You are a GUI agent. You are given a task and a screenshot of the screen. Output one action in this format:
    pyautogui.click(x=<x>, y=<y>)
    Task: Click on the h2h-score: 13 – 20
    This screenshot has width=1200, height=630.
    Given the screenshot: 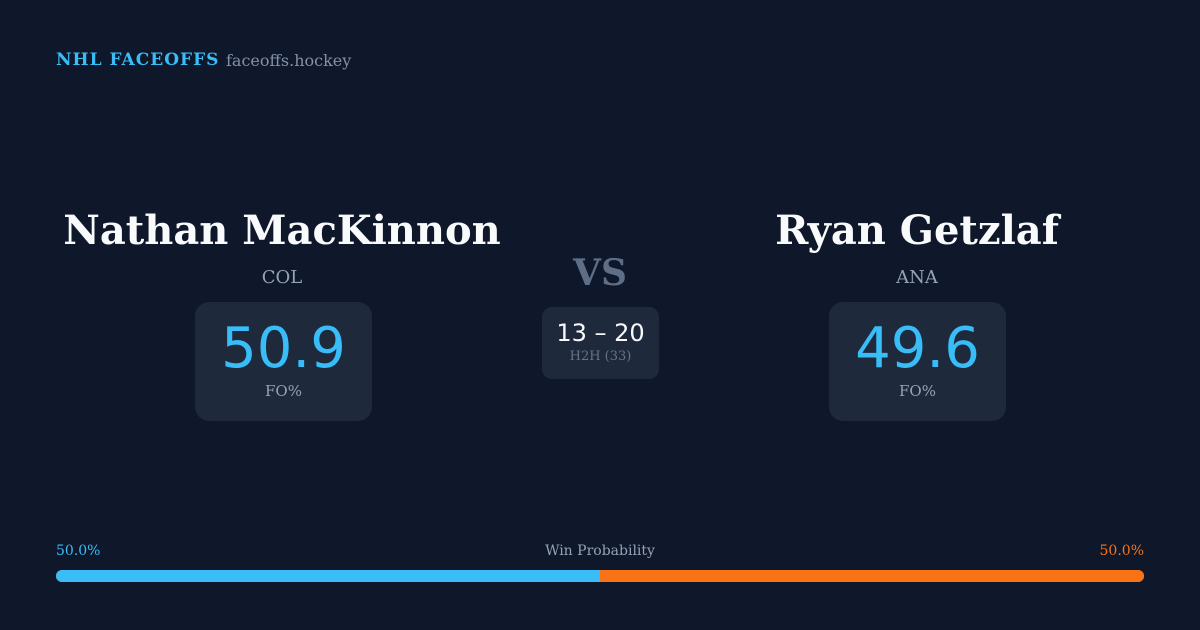 What is the action you would take?
    pyautogui.click(x=600, y=333)
    